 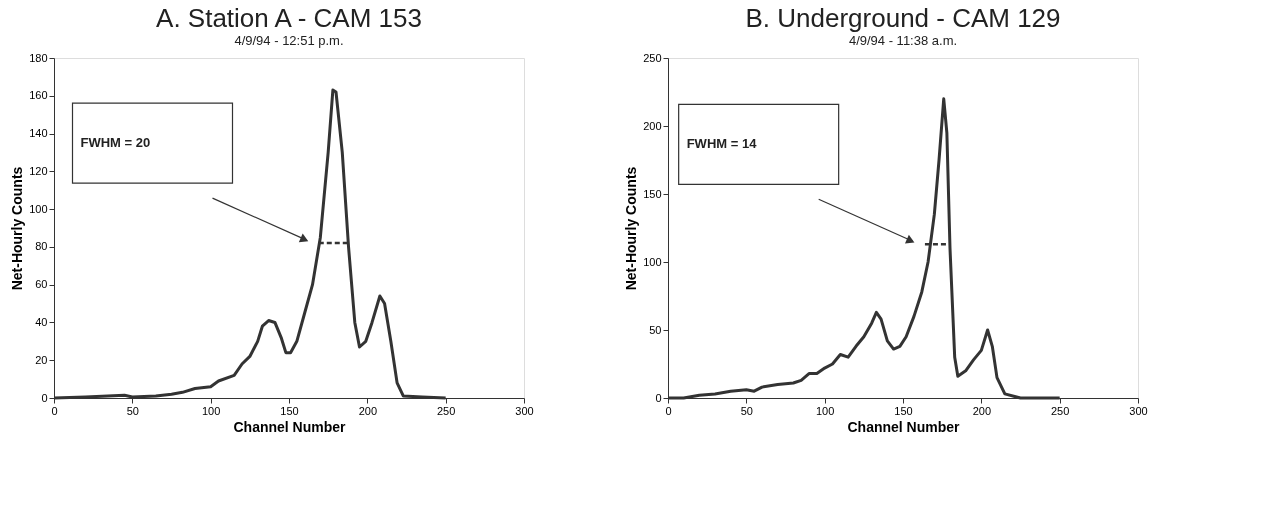 What do you see at coordinates (722, 144) in the screenshot?
I see `annotation: FWHM = 14` at bounding box center [722, 144].